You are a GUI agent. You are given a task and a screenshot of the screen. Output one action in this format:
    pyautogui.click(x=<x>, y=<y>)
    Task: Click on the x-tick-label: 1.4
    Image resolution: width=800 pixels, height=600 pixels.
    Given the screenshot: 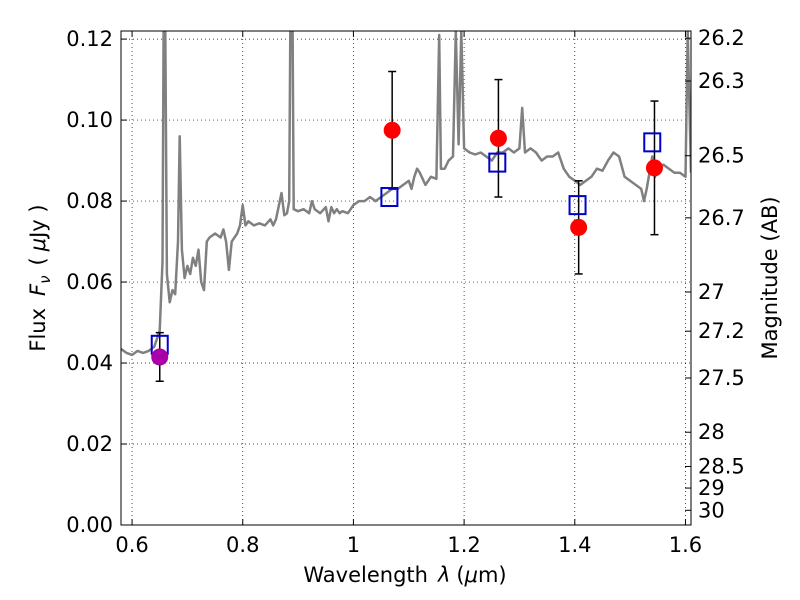 What is the action you would take?
    pyautogui.click(x=574, y=545)
    